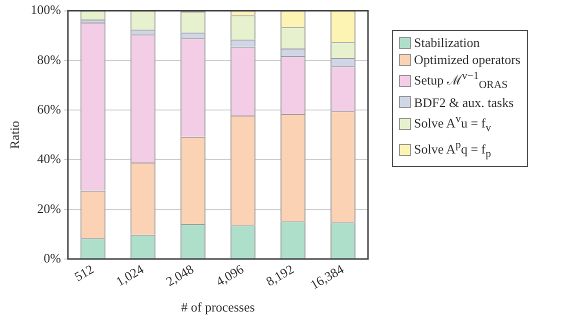 This screenshot has width=564, height=320. I want to click on x-tick-label: 8,192, so click(279, 275).